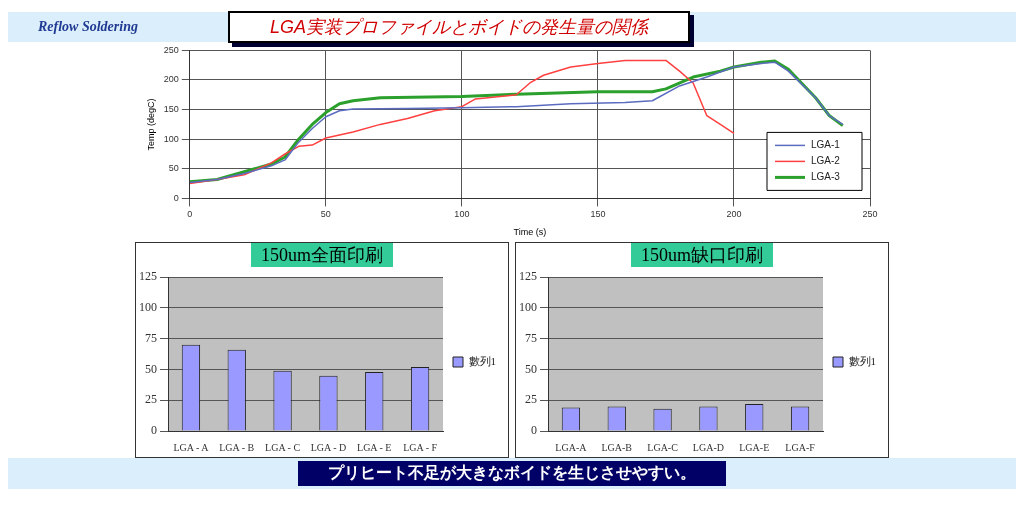 The image size is (1024, 512). I want to click on x-axis-title: Time (s), so click(530, 232).